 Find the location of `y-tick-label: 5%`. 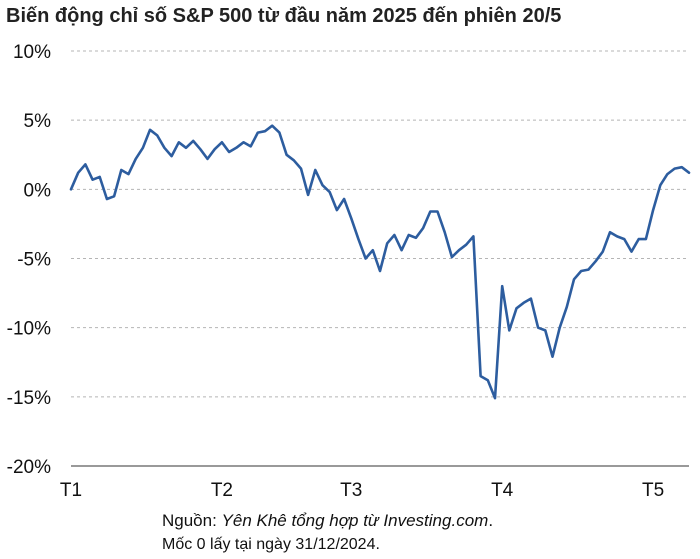

y-tick-label: 5% is located at coordinates (38, 121).